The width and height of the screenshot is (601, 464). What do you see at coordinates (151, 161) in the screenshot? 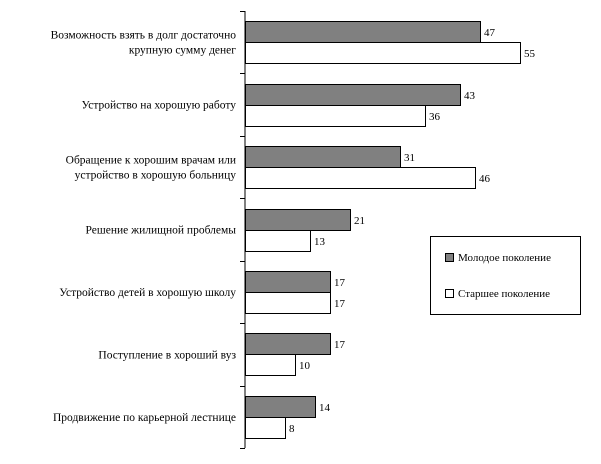
I see `category-label-line: Обращение к хорошим врачам или` at bounding box center [151, 161].